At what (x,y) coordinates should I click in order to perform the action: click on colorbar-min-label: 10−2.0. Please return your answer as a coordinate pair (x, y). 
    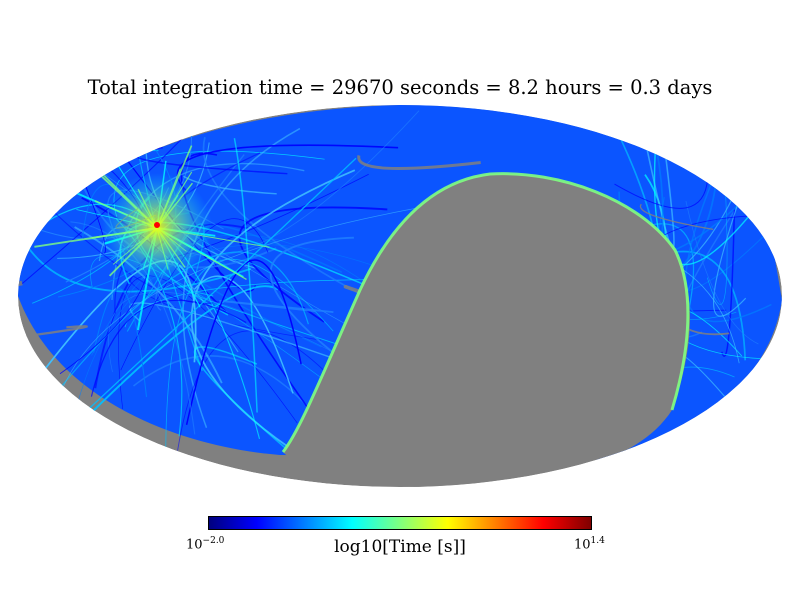
    Looking at the image, I should click on (205, 544).